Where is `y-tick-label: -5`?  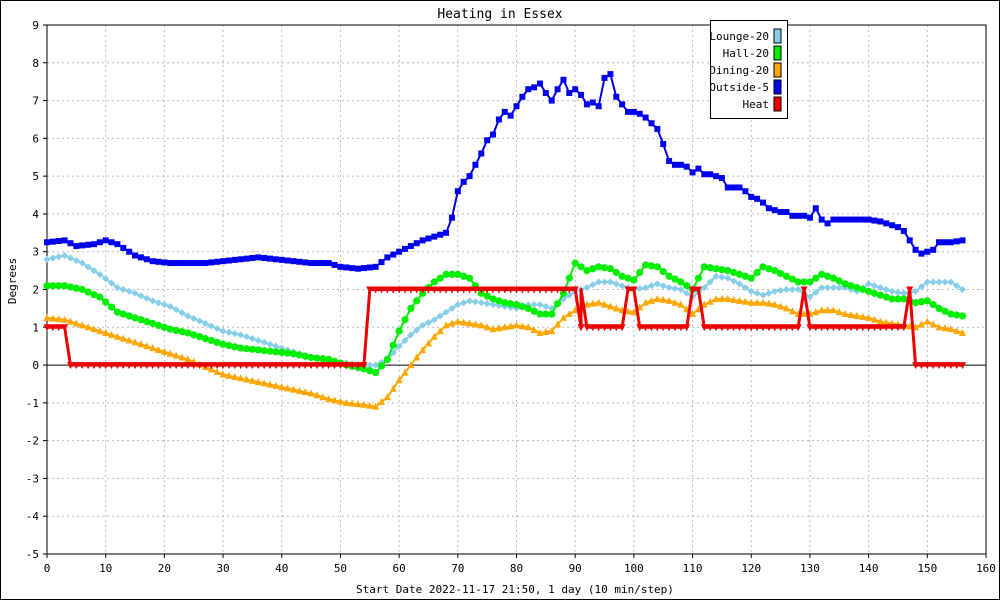 y-tick-label: -5 is located at coordinates (32, 554).